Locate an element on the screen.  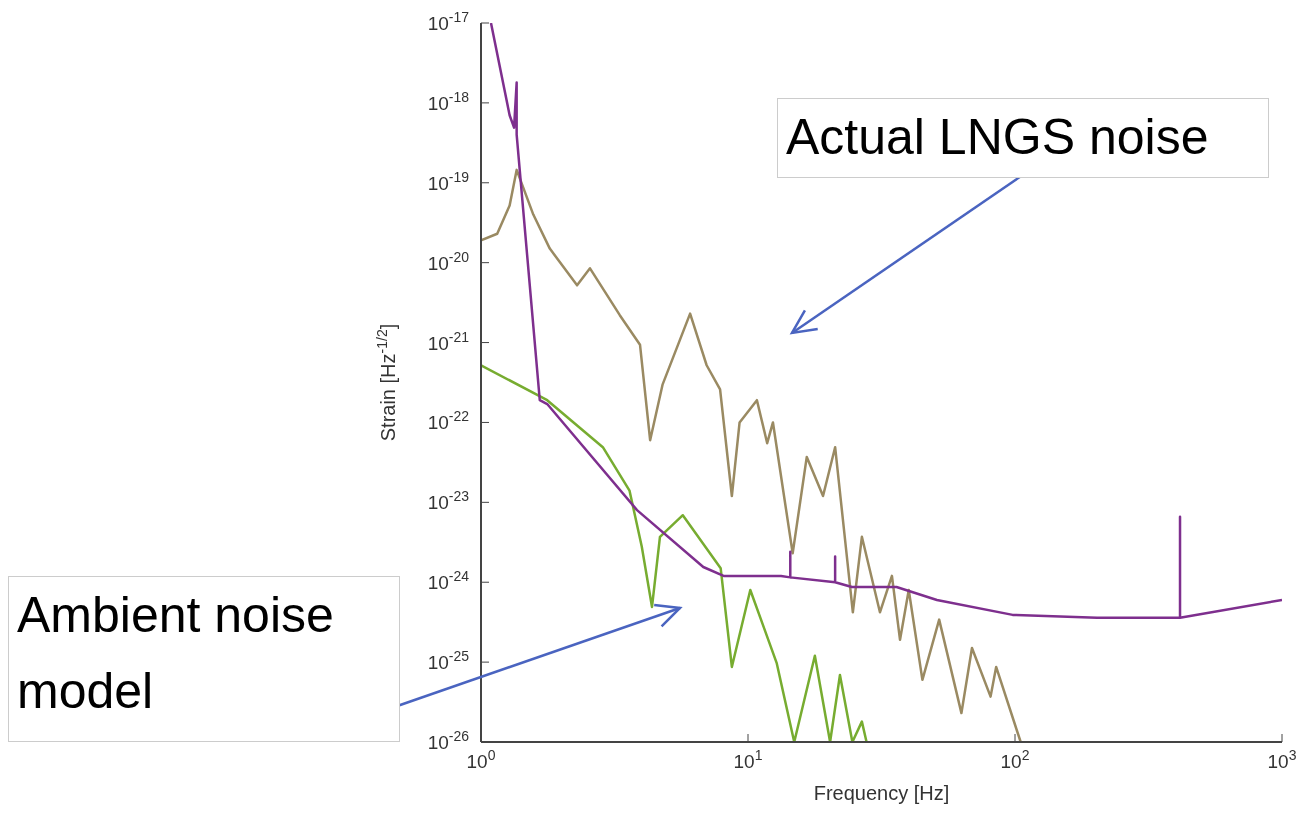
x-tick-label: 10$^{3}$ is located at coordinates (1282, 759).